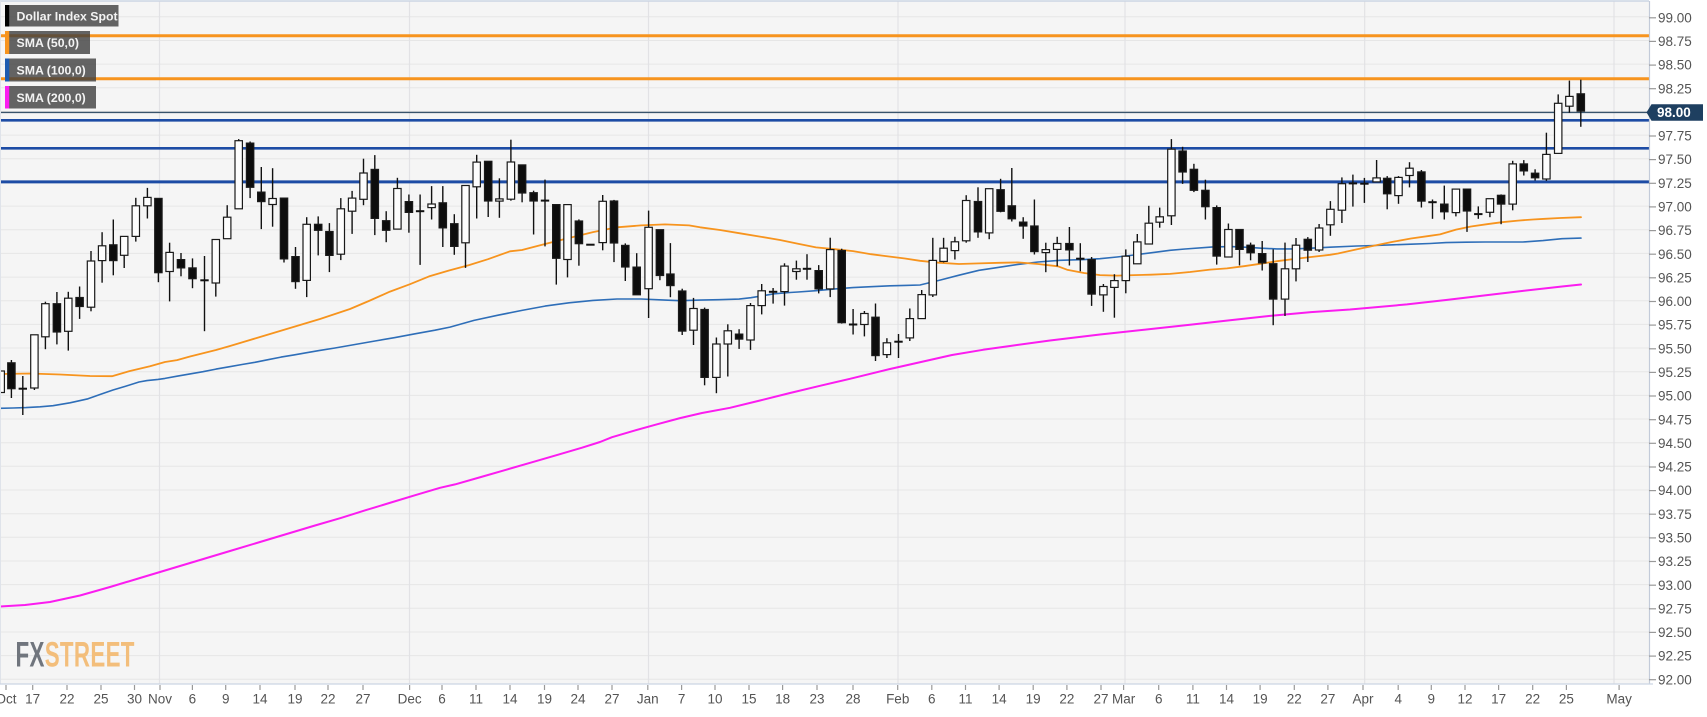  Describe the element at coordinates (1675, 159) in the screenshot. I see `svg-text: 97.50` at that location.